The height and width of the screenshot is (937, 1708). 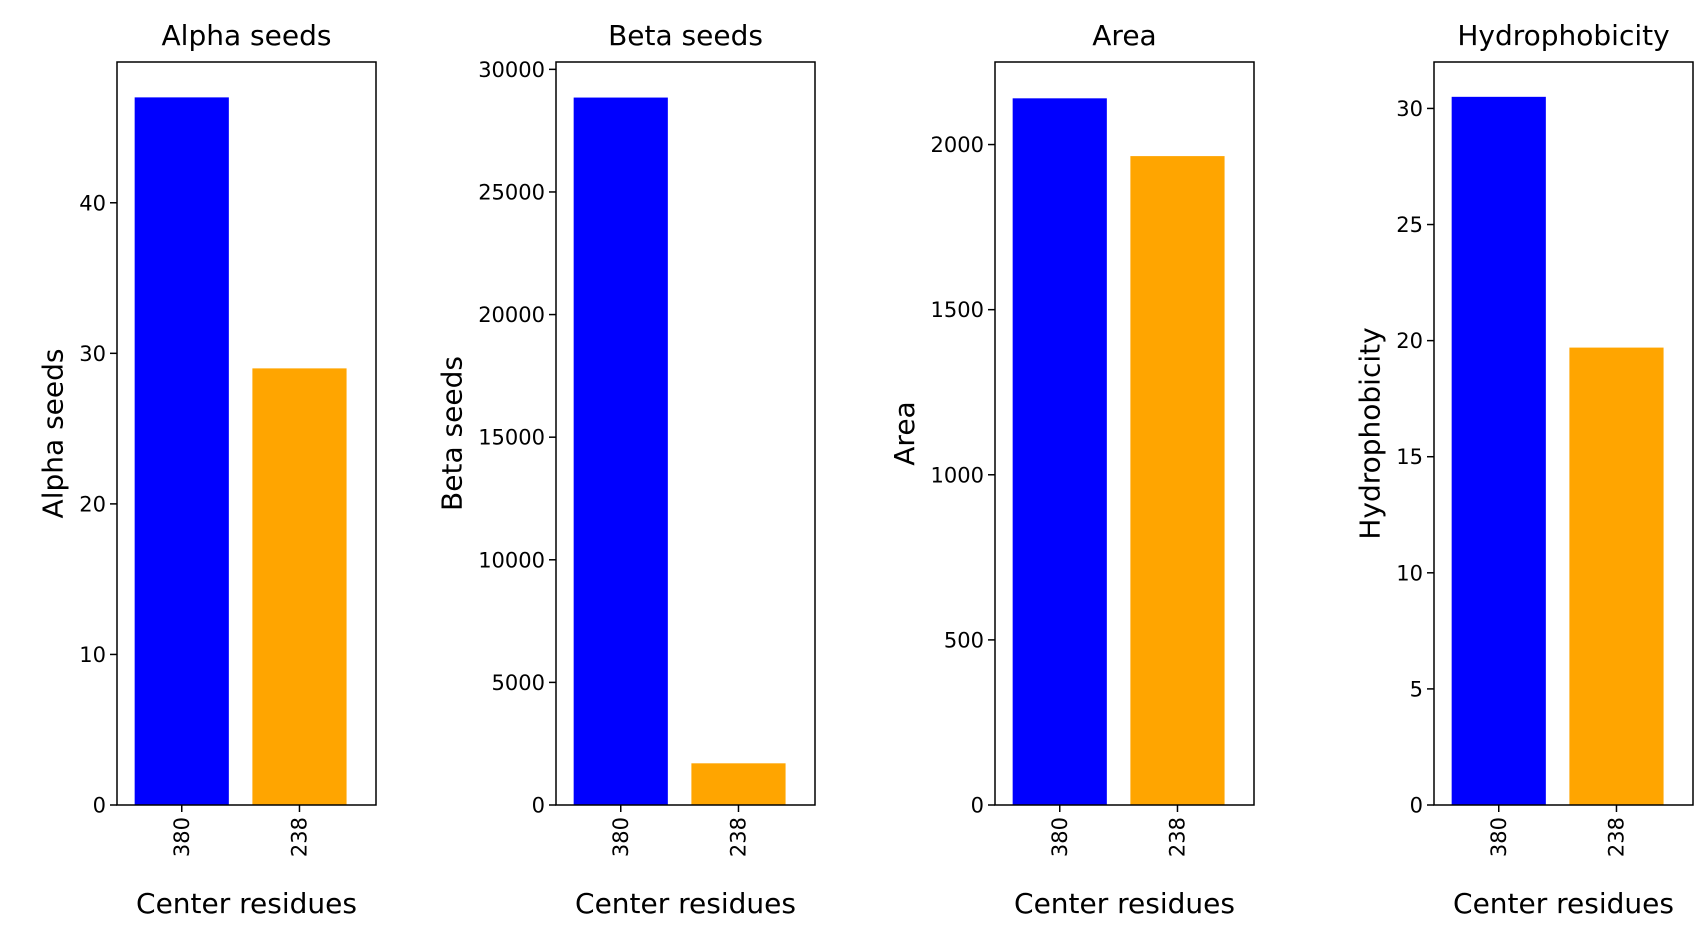 I want to click on y-axis-title: Area, so click(x=904, y=433).